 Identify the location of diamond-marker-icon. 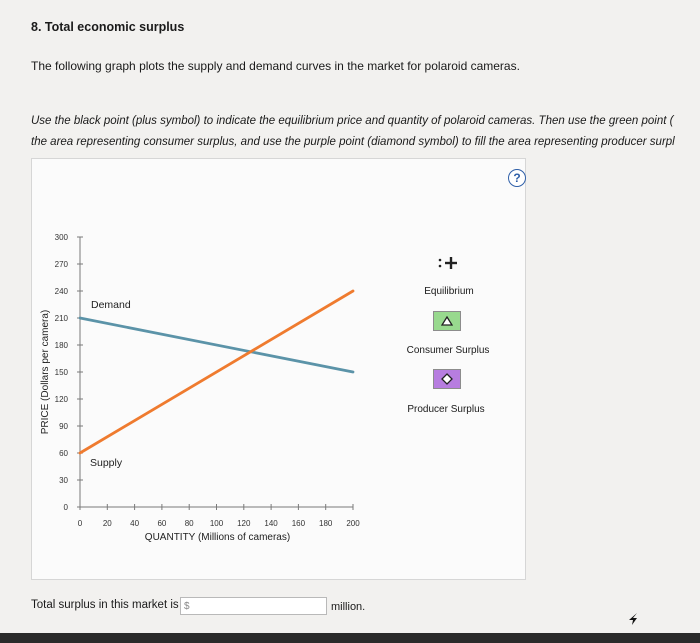
(447, 379).